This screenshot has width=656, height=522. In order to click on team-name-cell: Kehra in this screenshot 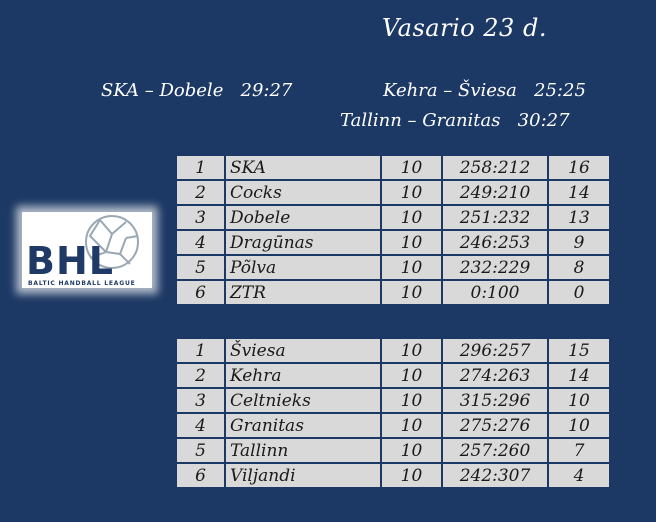, I will do `click(303, 375)`.